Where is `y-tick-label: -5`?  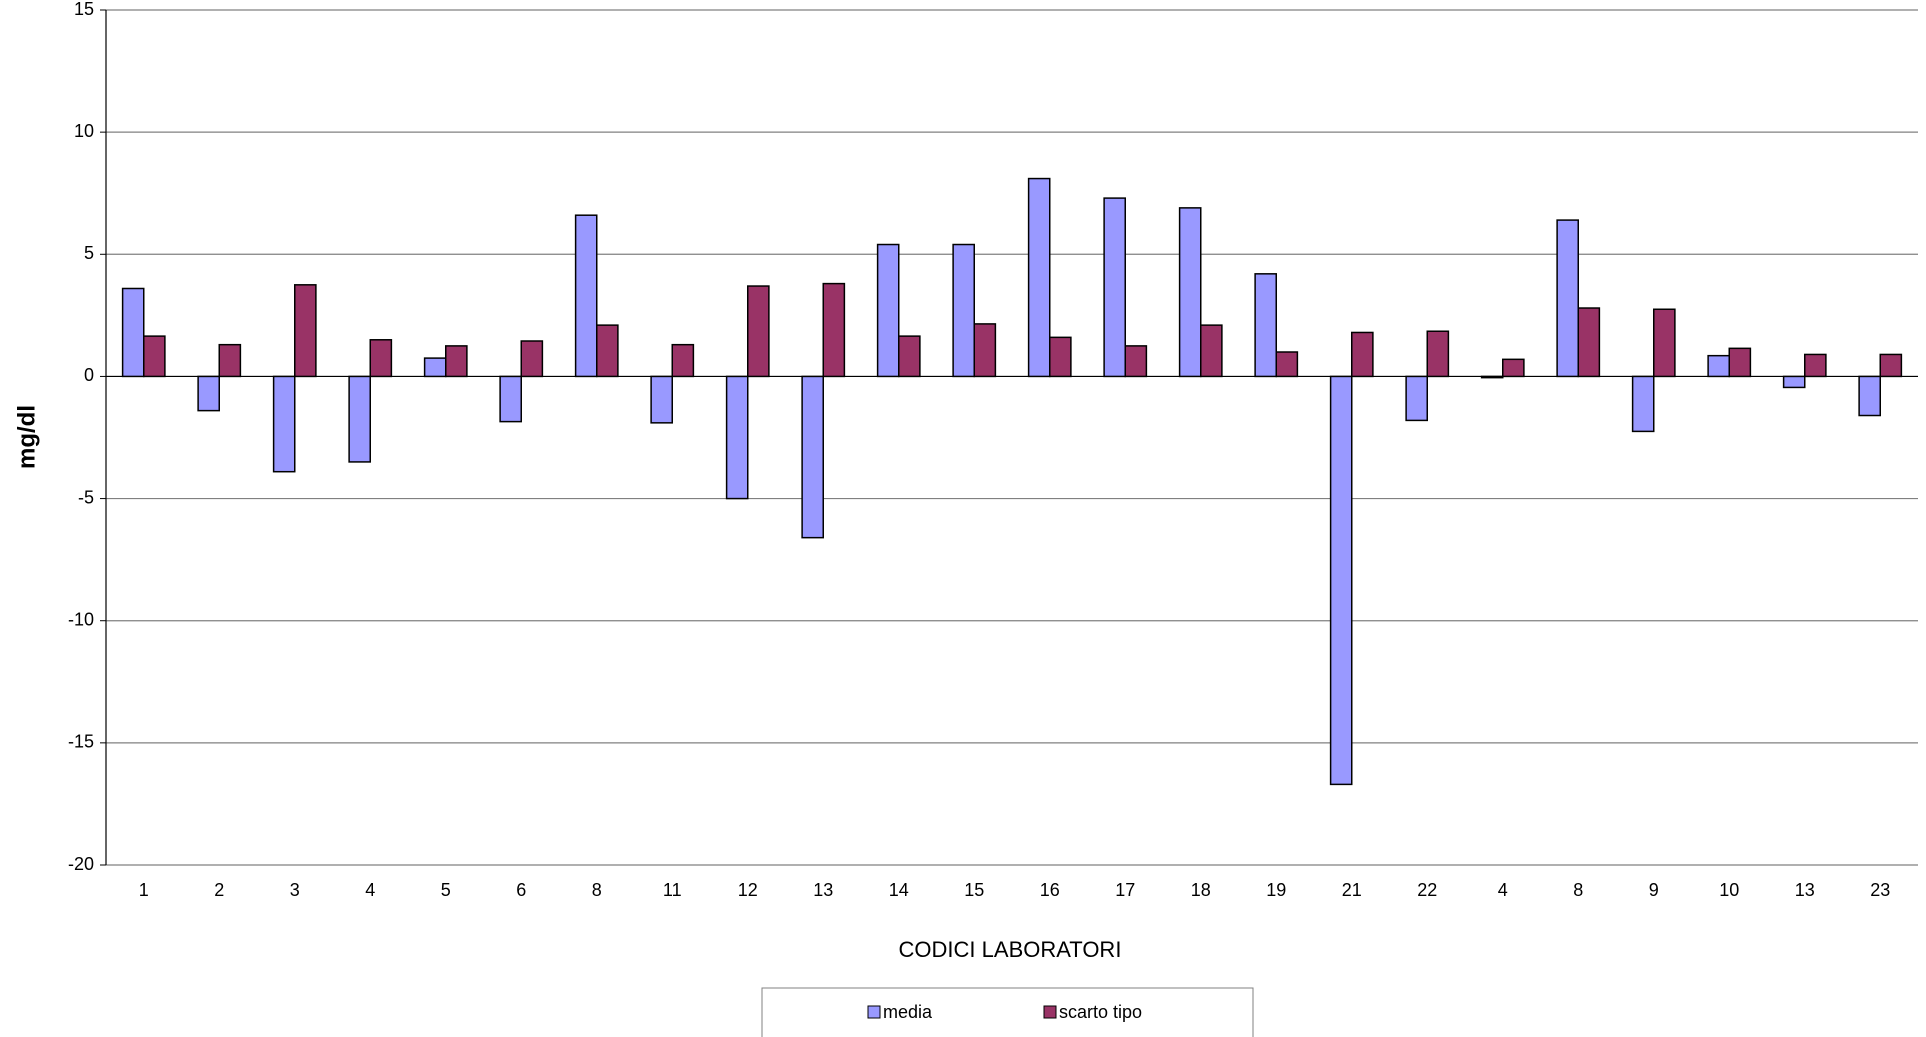 y-tick-label: -5 is located at coordinates (86, 497).